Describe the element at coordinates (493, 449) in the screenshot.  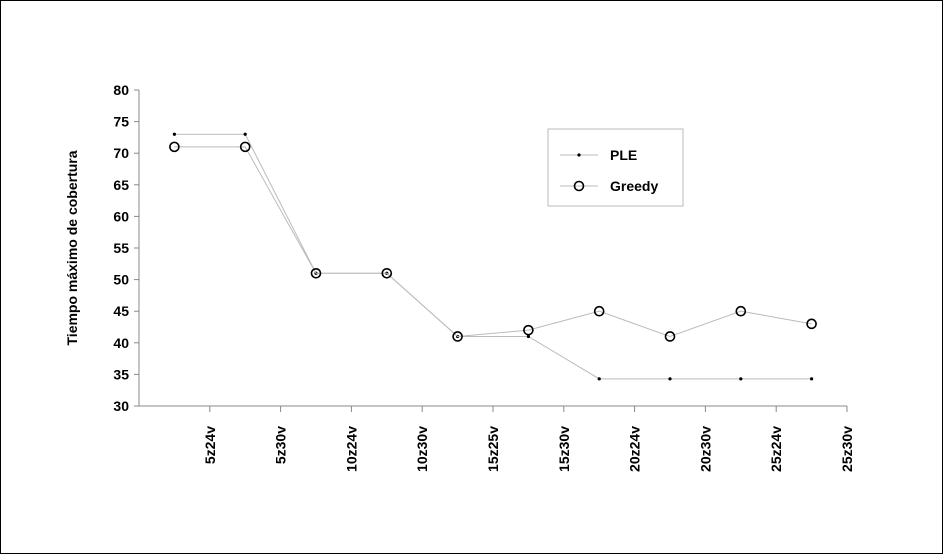
I see `x-tick-label: 15z25v` at that location.